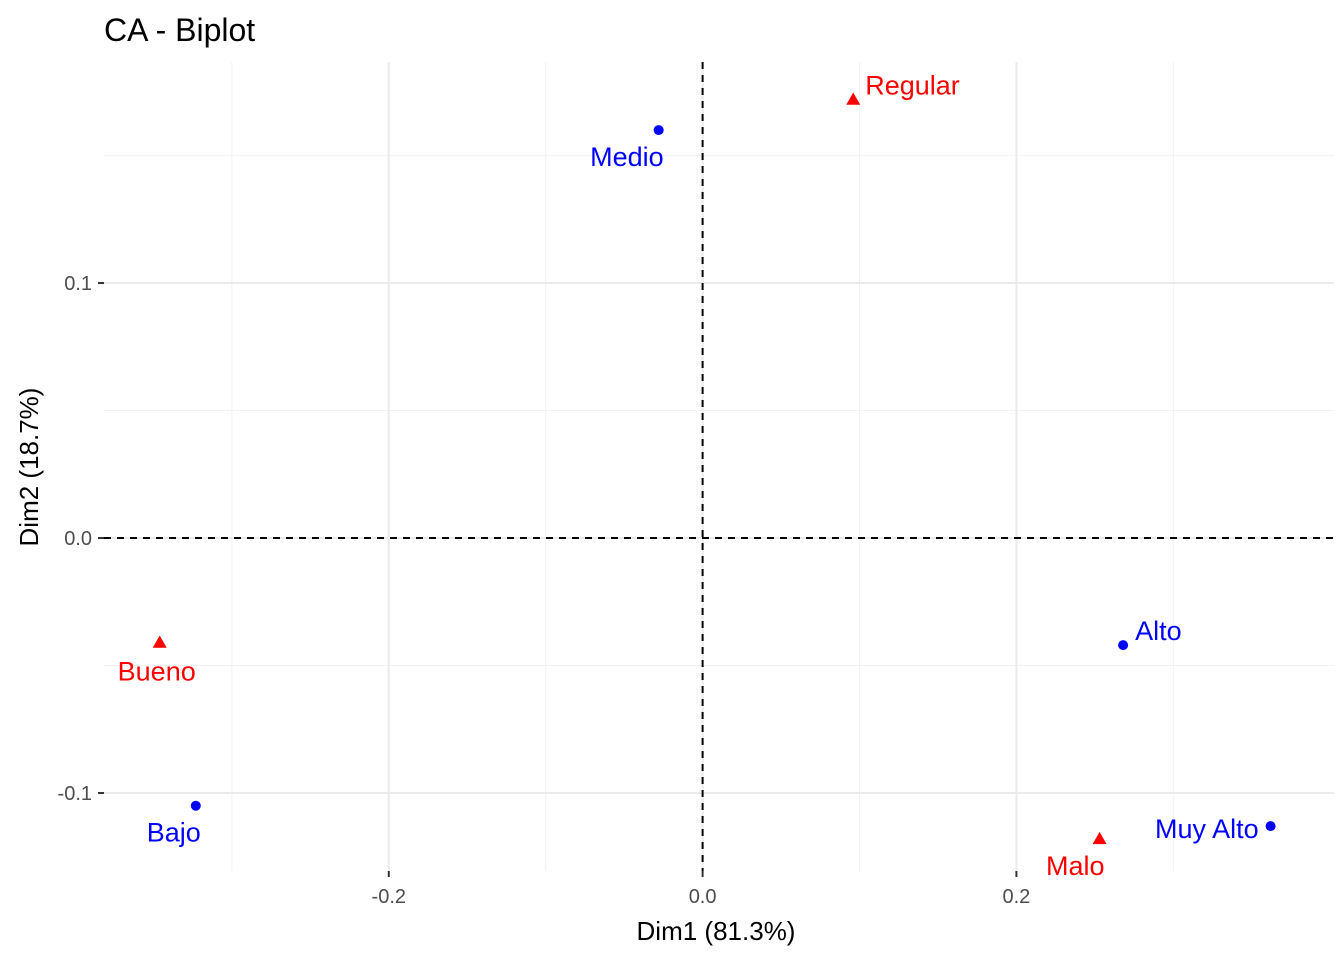  I want to click on point-bajo, so click(195, 805).